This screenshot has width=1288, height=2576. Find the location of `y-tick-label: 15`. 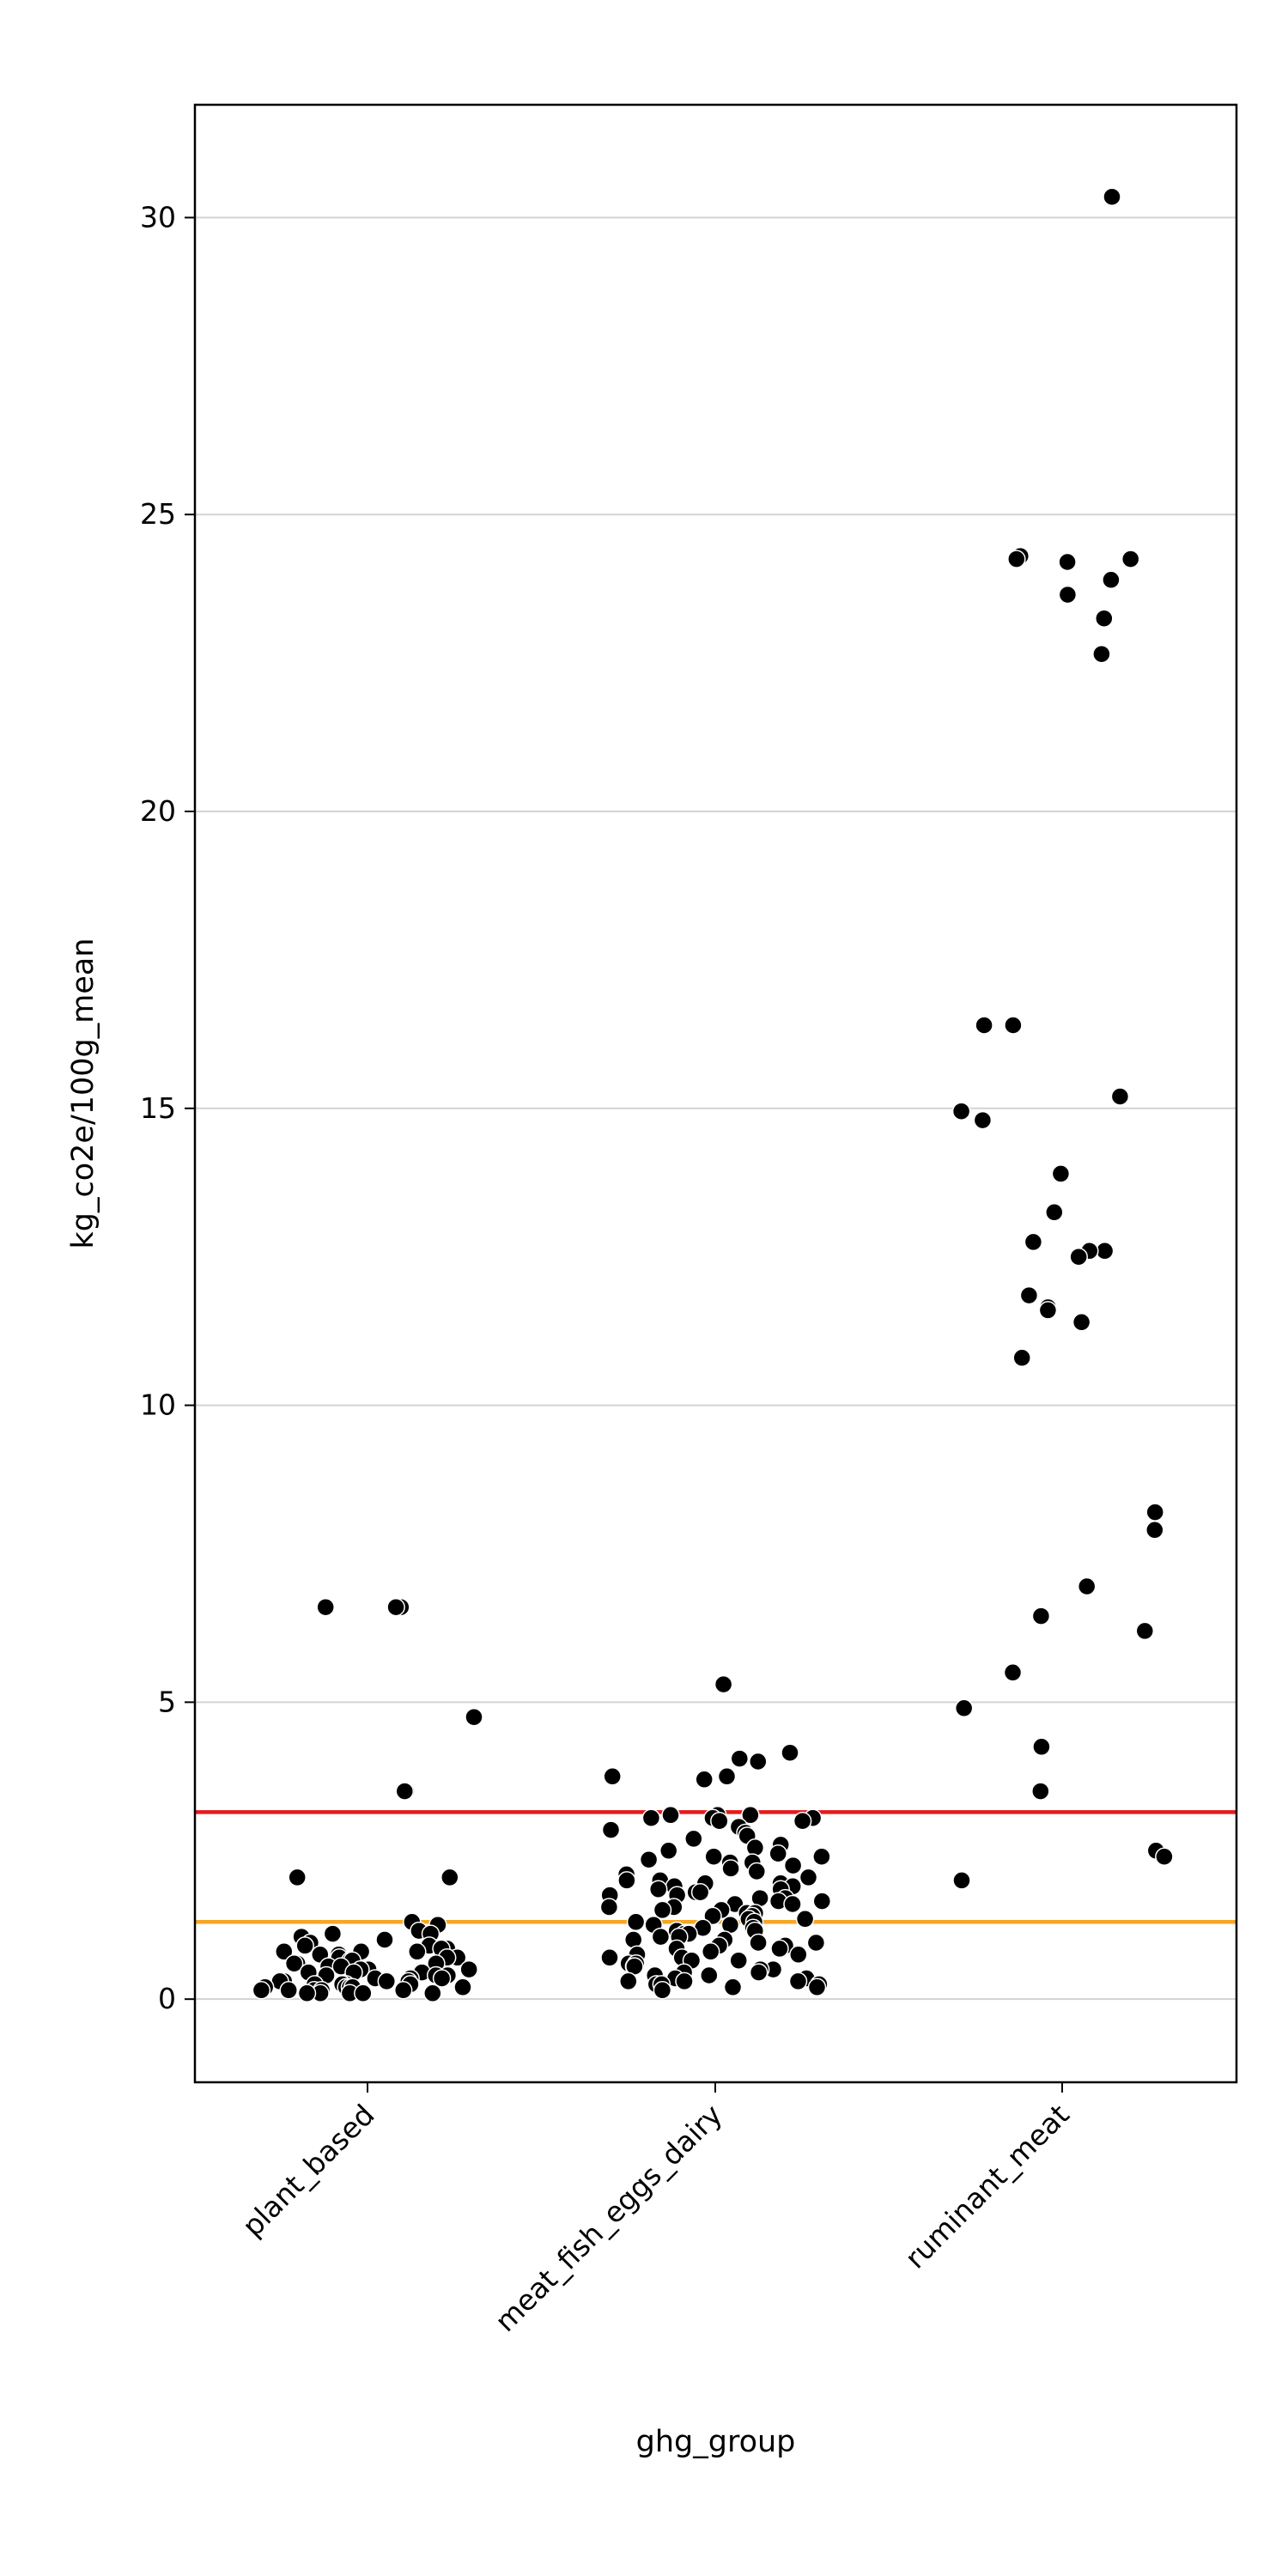

y-tick-label: 15 is located at coordinates (158, 1108).